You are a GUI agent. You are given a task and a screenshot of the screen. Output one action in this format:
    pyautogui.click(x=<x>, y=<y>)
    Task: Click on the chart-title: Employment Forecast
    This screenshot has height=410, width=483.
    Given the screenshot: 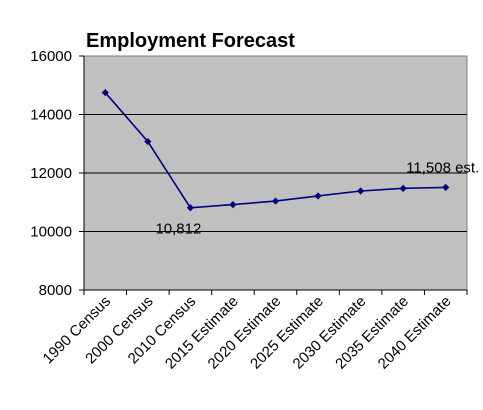 What is the action you would take?
    pyautogui.click(x=190, y=41)
    